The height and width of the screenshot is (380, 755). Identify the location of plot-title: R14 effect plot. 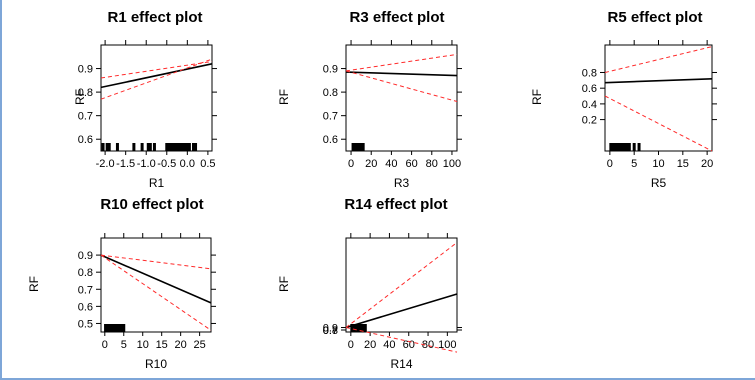
(395, 204).